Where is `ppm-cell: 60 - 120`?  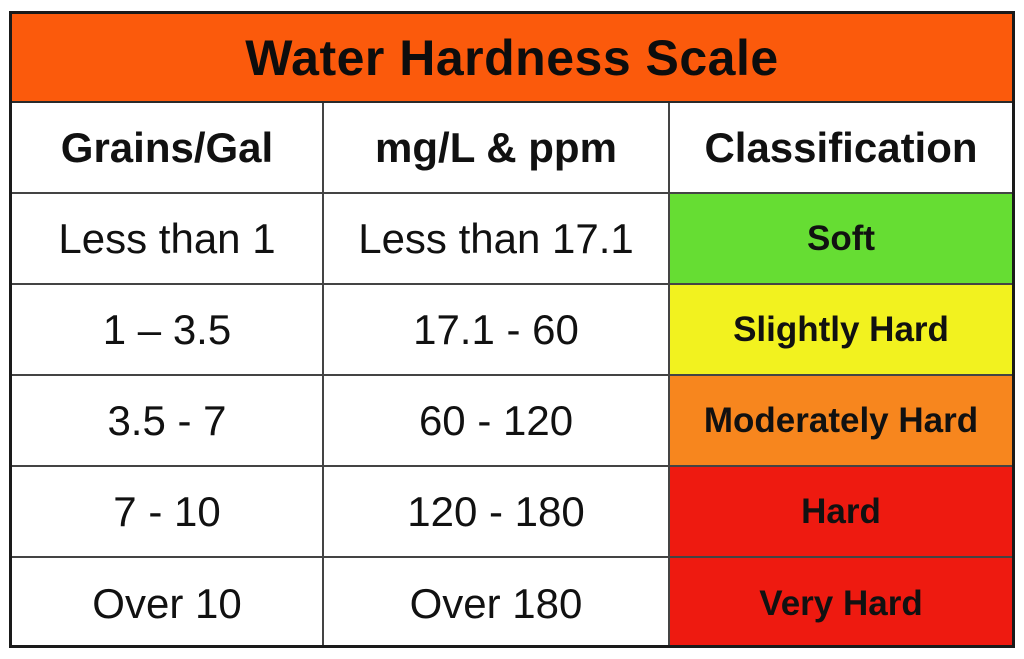
ppm-cell: 60 - 120 is located at coordinates (497, 421).